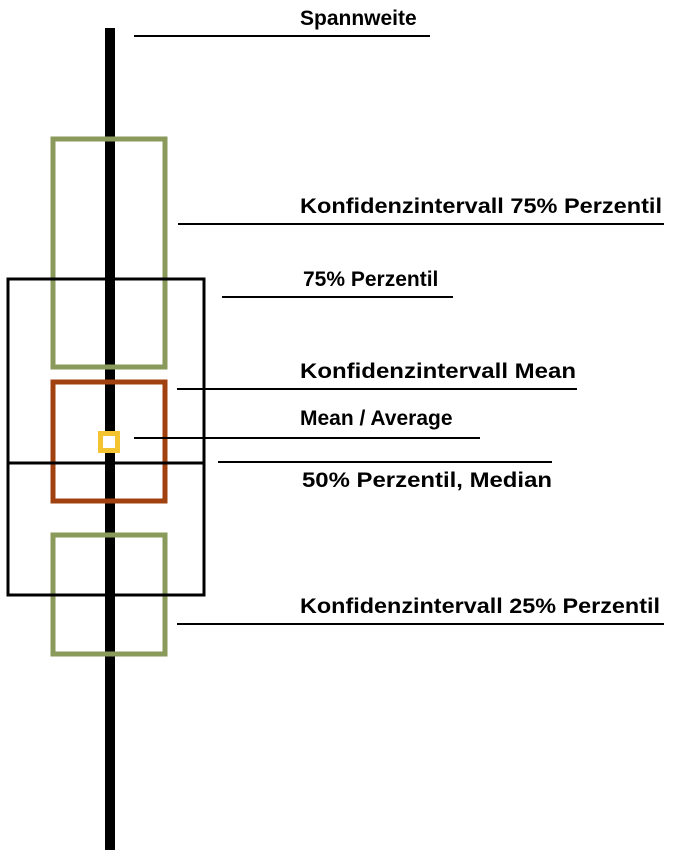 The image size is (682, 855). I want to click on ci-p75-box, so click(109, 253).